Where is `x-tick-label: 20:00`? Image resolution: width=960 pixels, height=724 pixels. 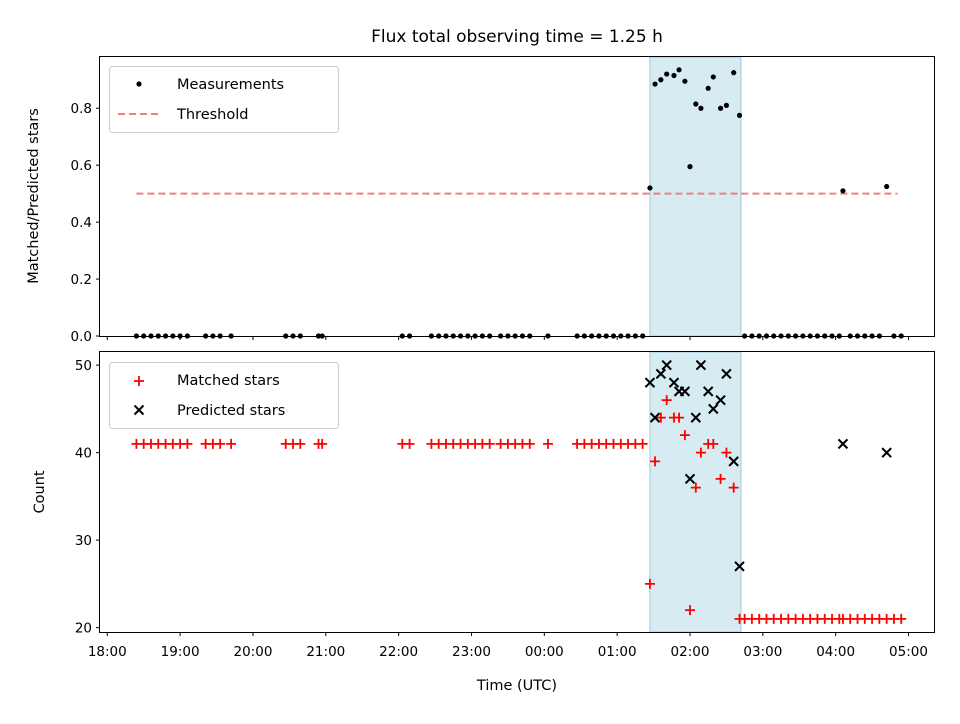 x-tick-label: 20:00 is located at coordinates (253, 652).